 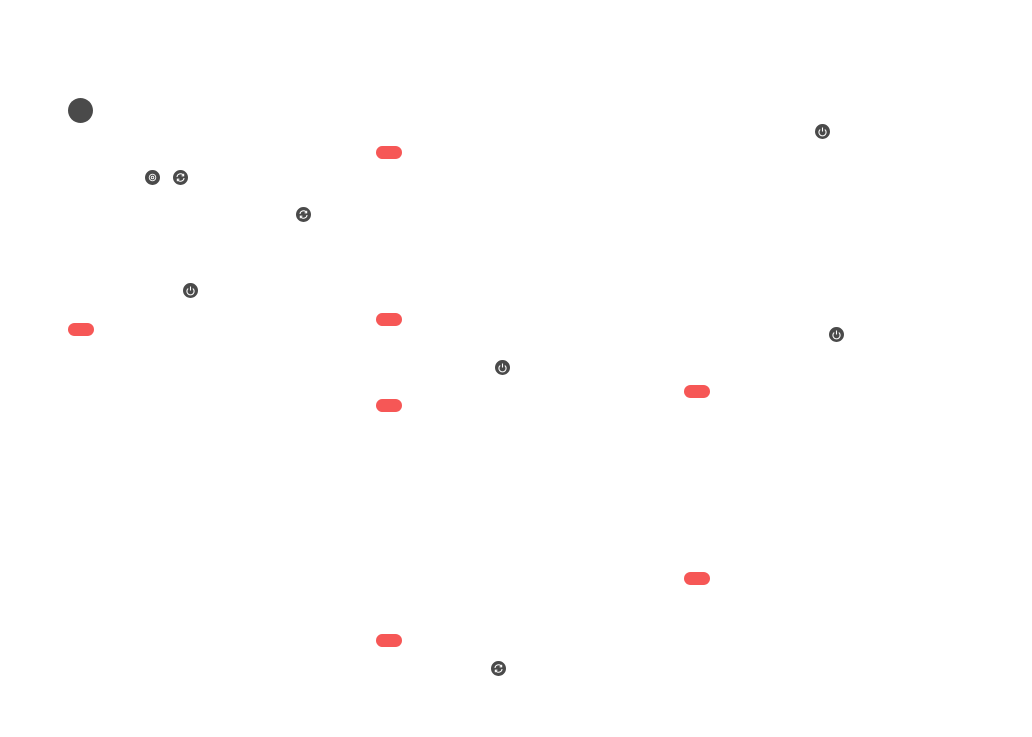 I want to click on settings-icon, so click(x=152, y=177).